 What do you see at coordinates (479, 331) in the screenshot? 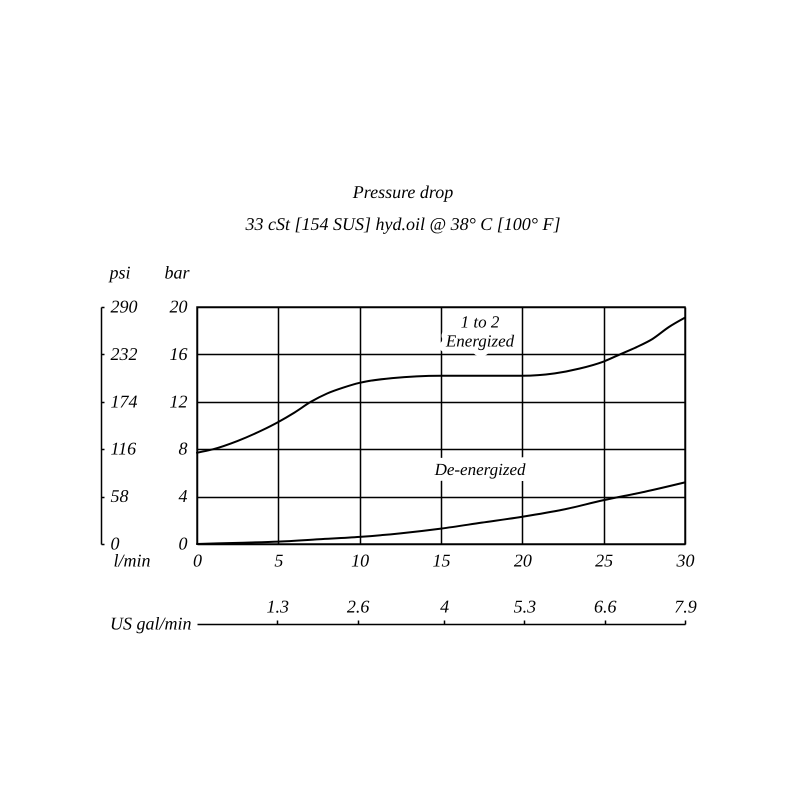
I see `series-label: 1 to 2 Energized` at bounding box center [479, 331].